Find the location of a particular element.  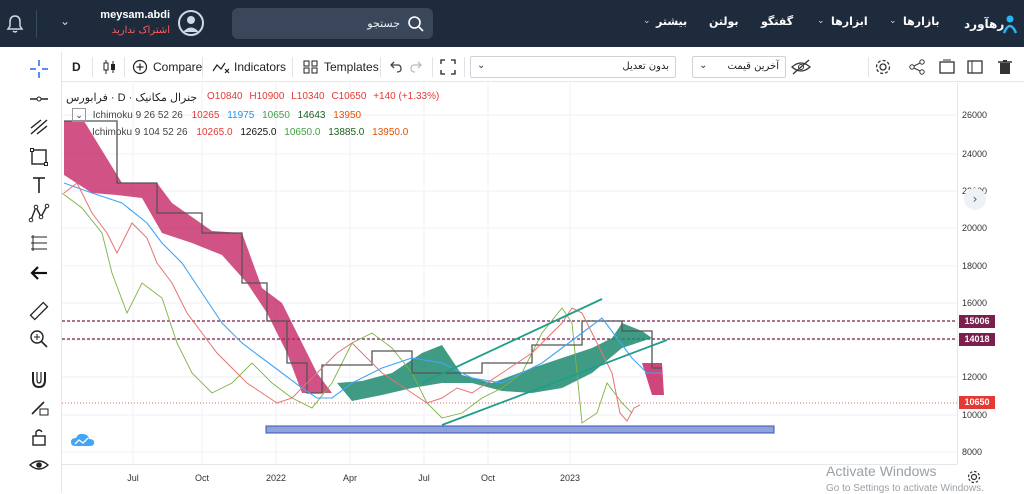

lock-drawings-icon is located at coordinates (39, 407).